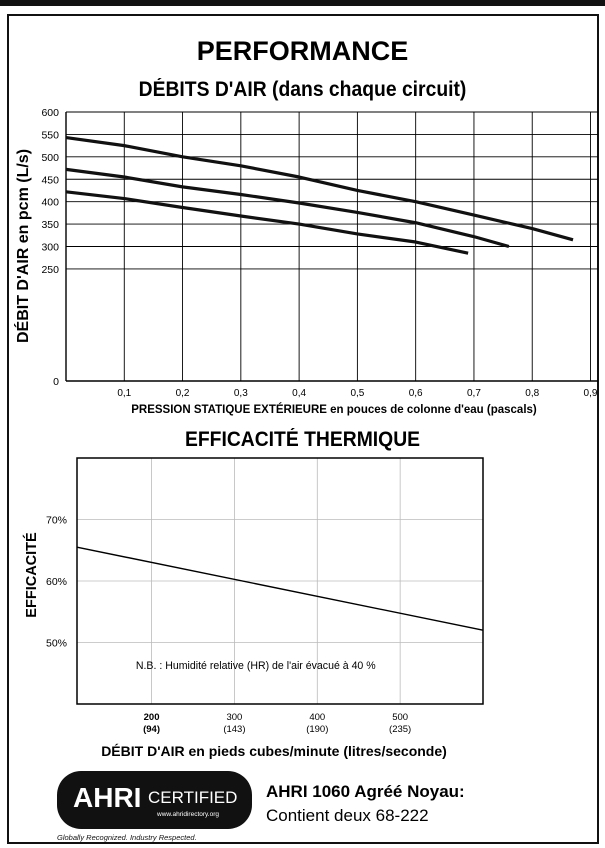  I want to click on x-tick-sublabel: (94), so click(151, 729).